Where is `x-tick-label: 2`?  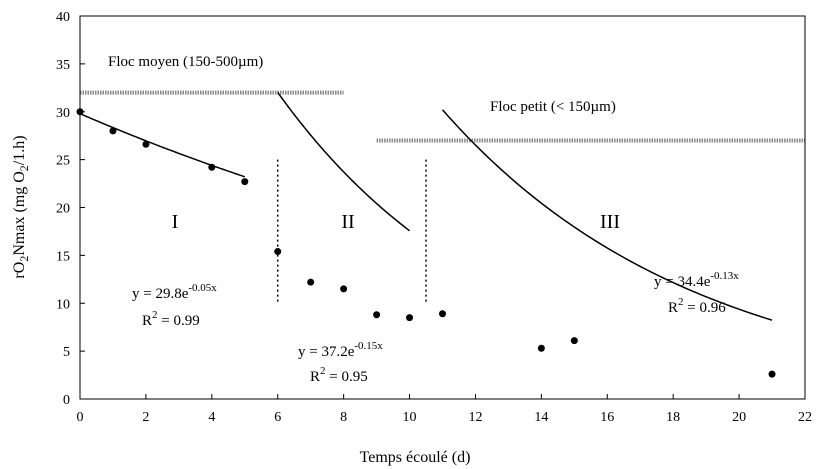
x-tick-label: 2 is located at coordinates (145, 417).